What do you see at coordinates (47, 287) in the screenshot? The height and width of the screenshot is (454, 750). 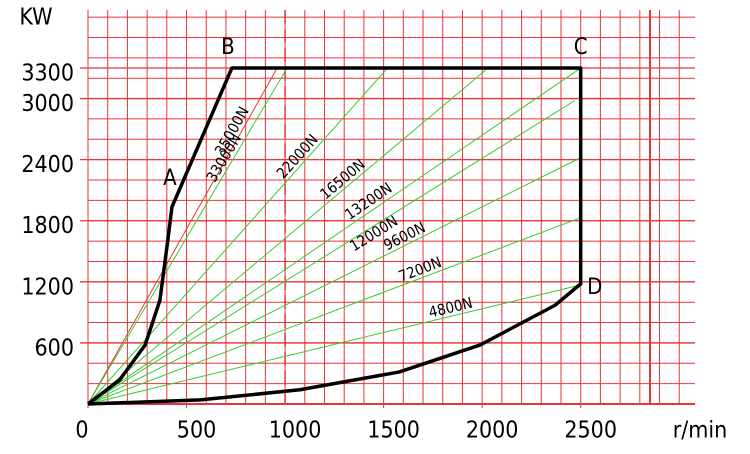 I see `y-tick-label: 1200` at bounding box center [47, 287].